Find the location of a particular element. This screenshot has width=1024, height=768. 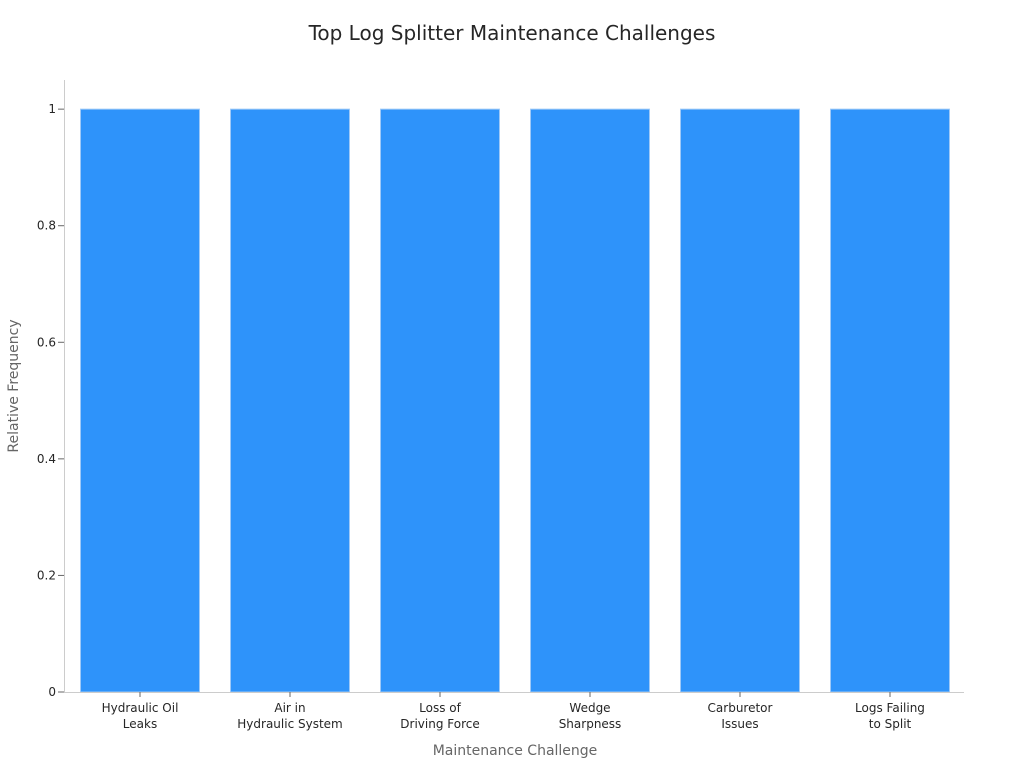

x-tick-label-4: Wedge Sharpness is located at coordinates (590, 716).